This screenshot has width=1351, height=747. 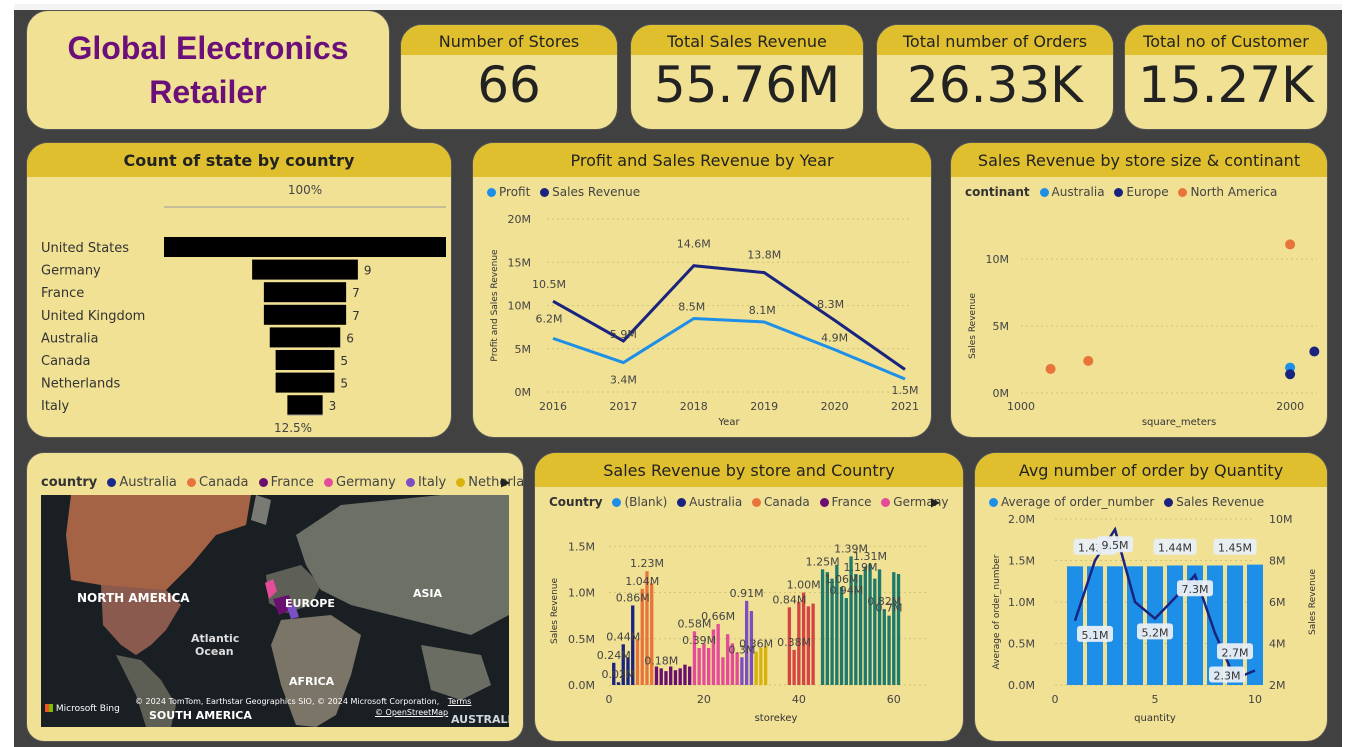 I want to click on funnel-title: Count of state by country, so click(x=239, y=160).